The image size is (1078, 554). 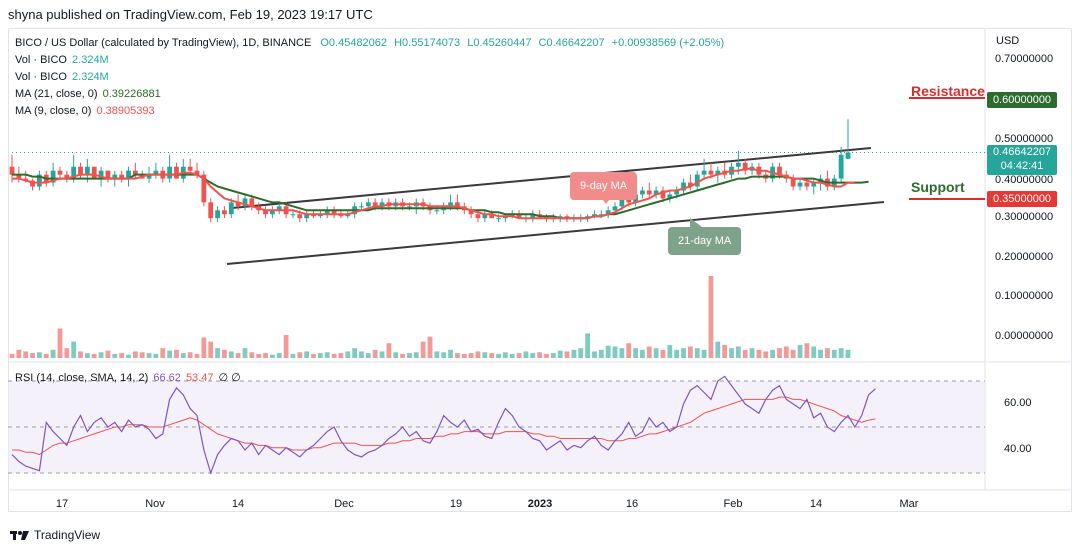 I want to click on ma21-line, so click(x=440, y=196).